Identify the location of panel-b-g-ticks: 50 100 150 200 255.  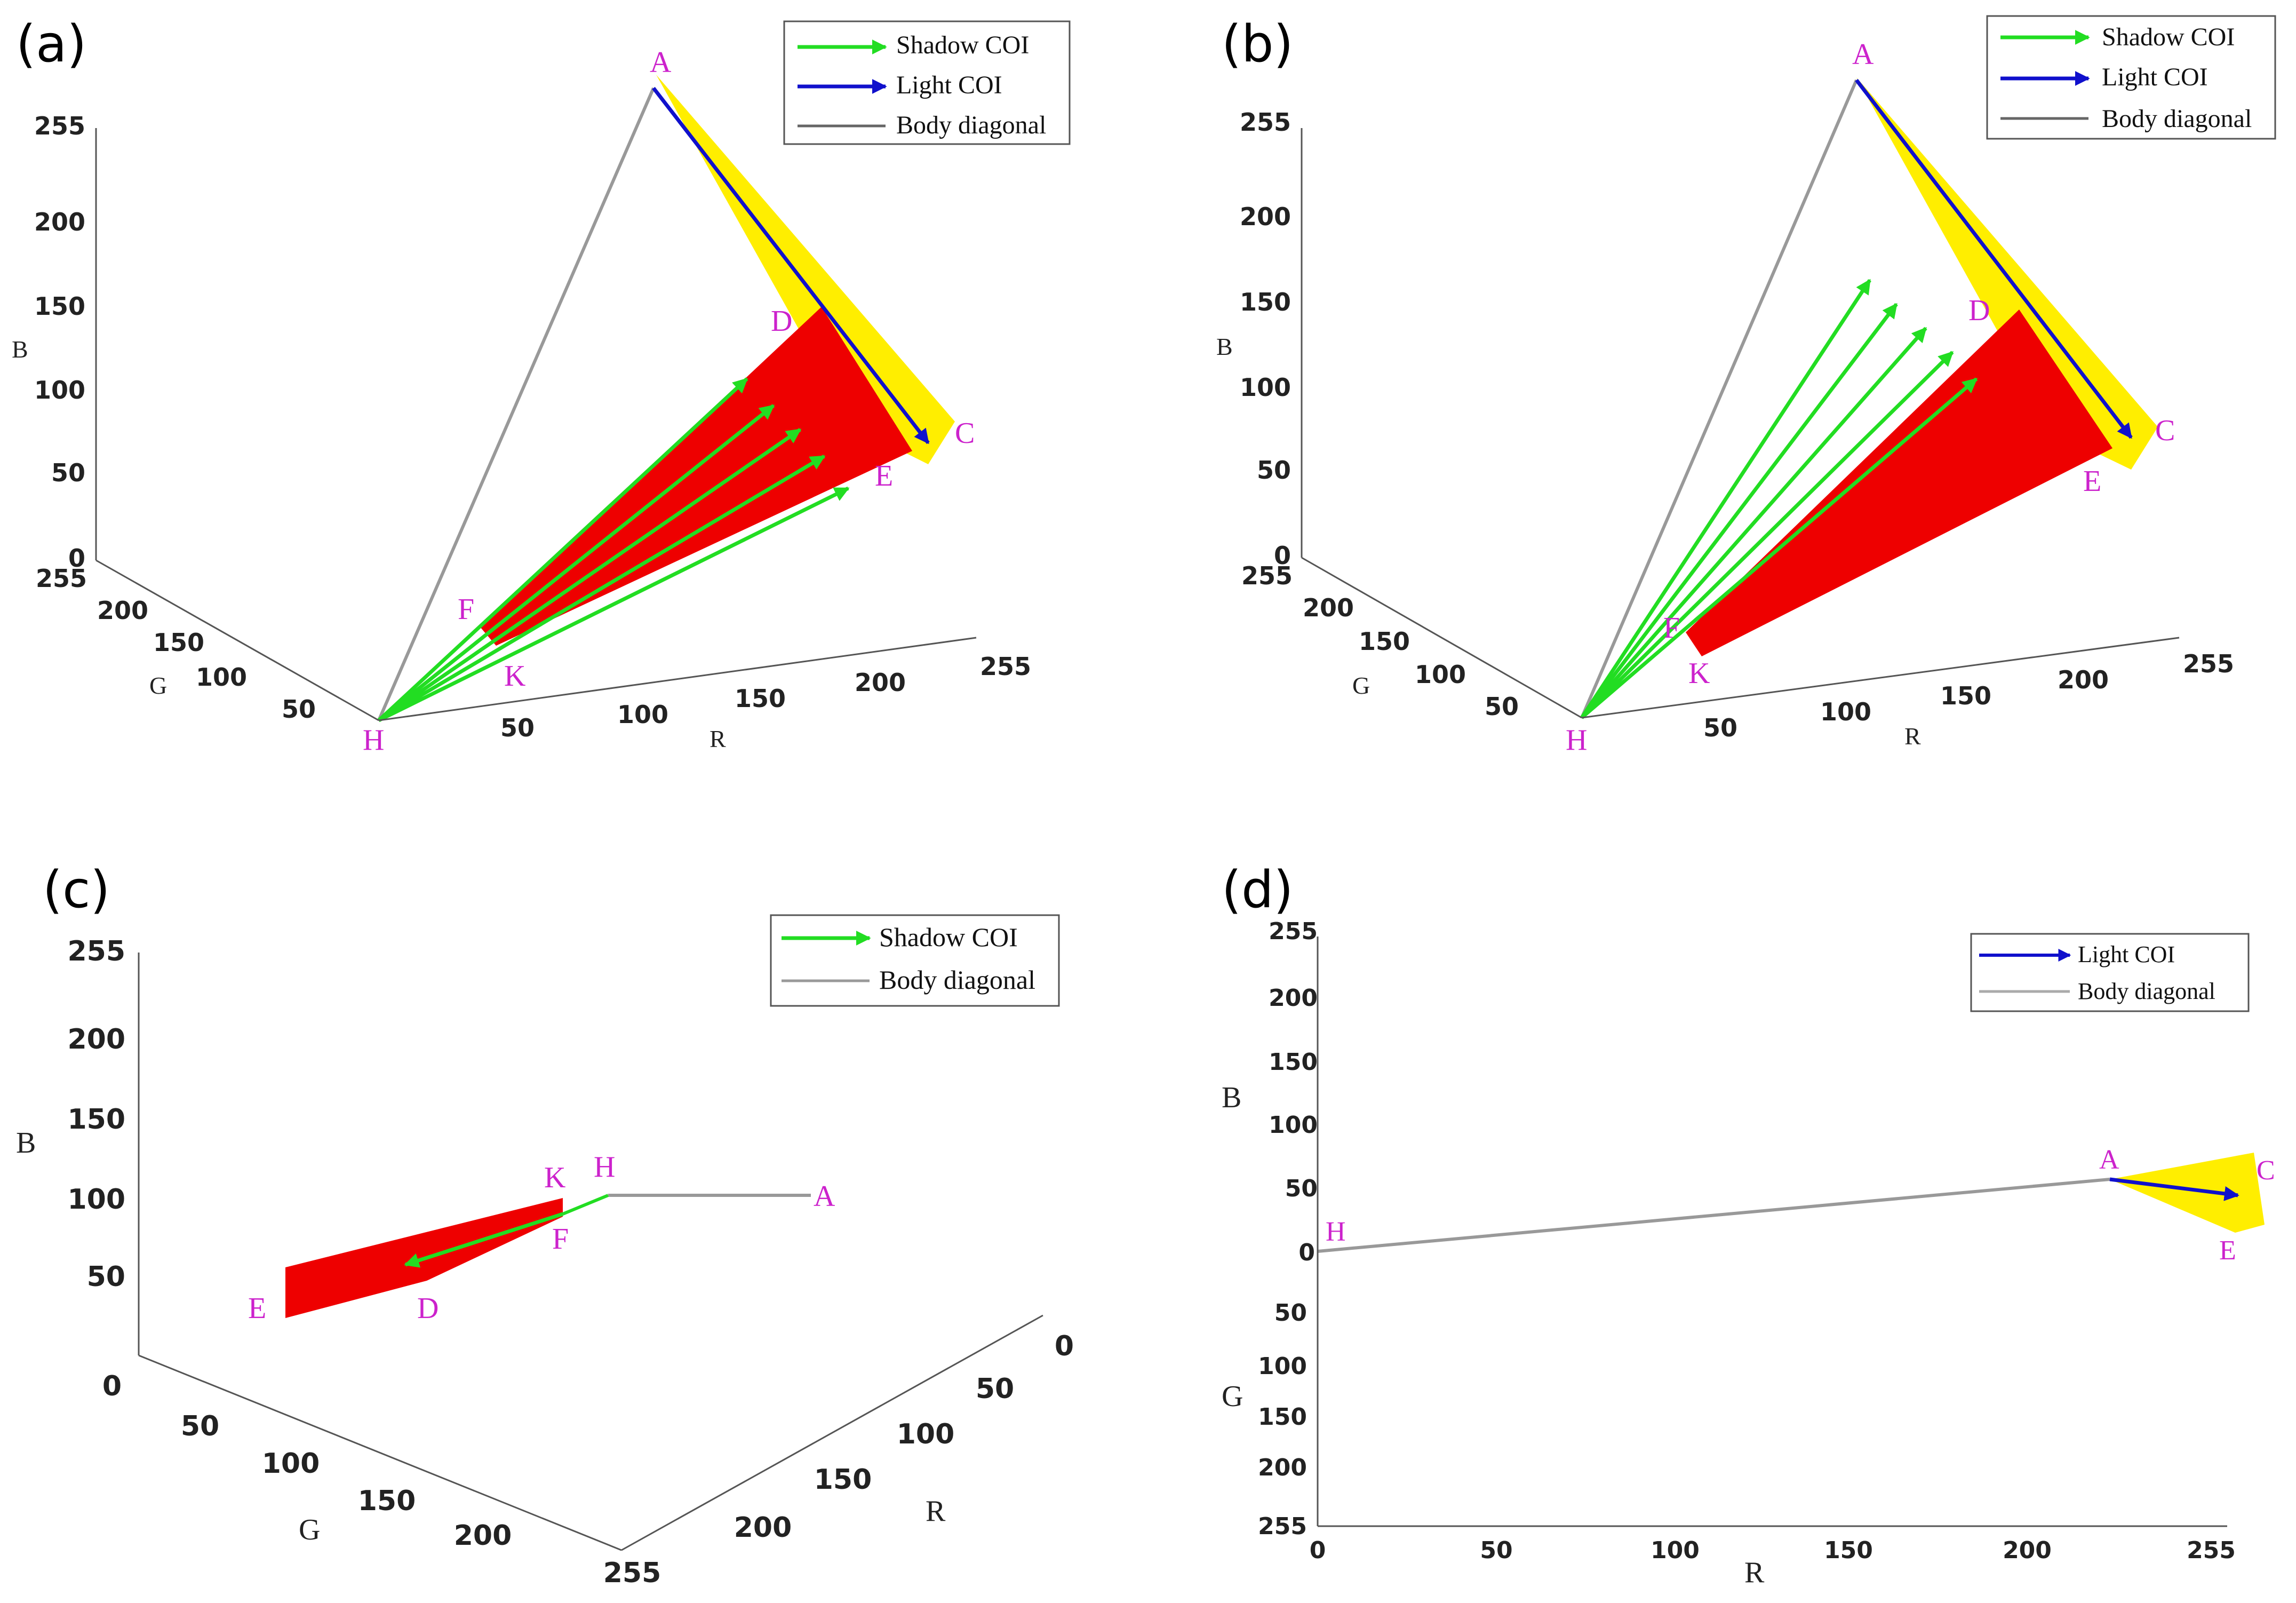
(1380, 641).